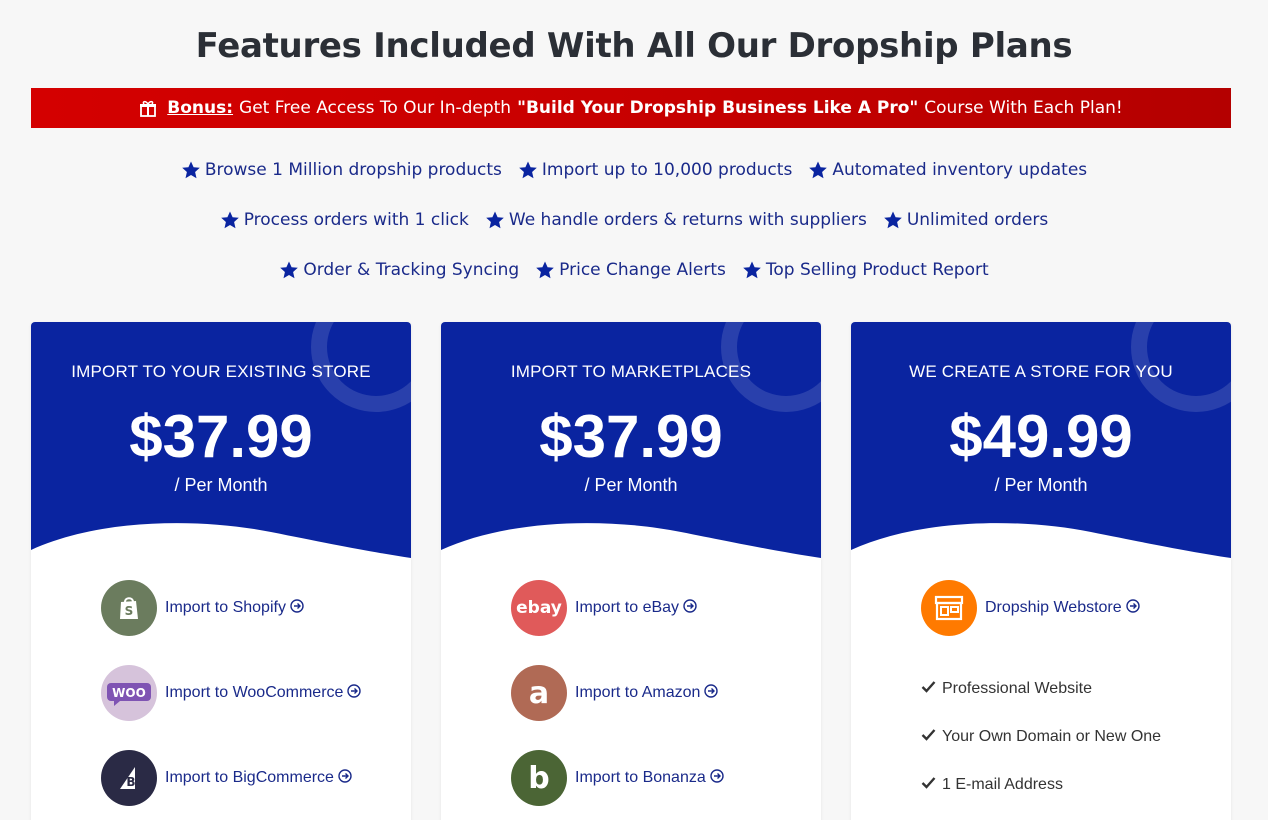 The width and height of the screenshot is (1268, 820). What do you see at coordinates (631, 371) in the screenshot?
I see `plan-name: IMPORT TO MARKETPLACES` at bounding box center [631, 371].